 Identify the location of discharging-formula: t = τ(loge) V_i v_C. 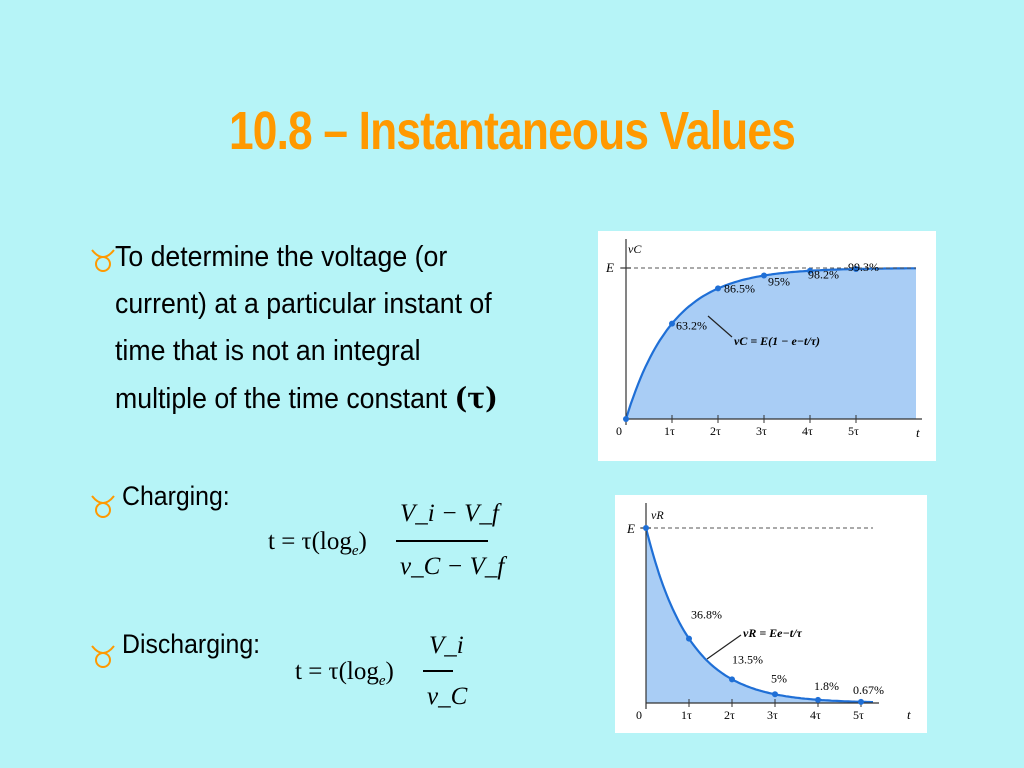
(381, 675).